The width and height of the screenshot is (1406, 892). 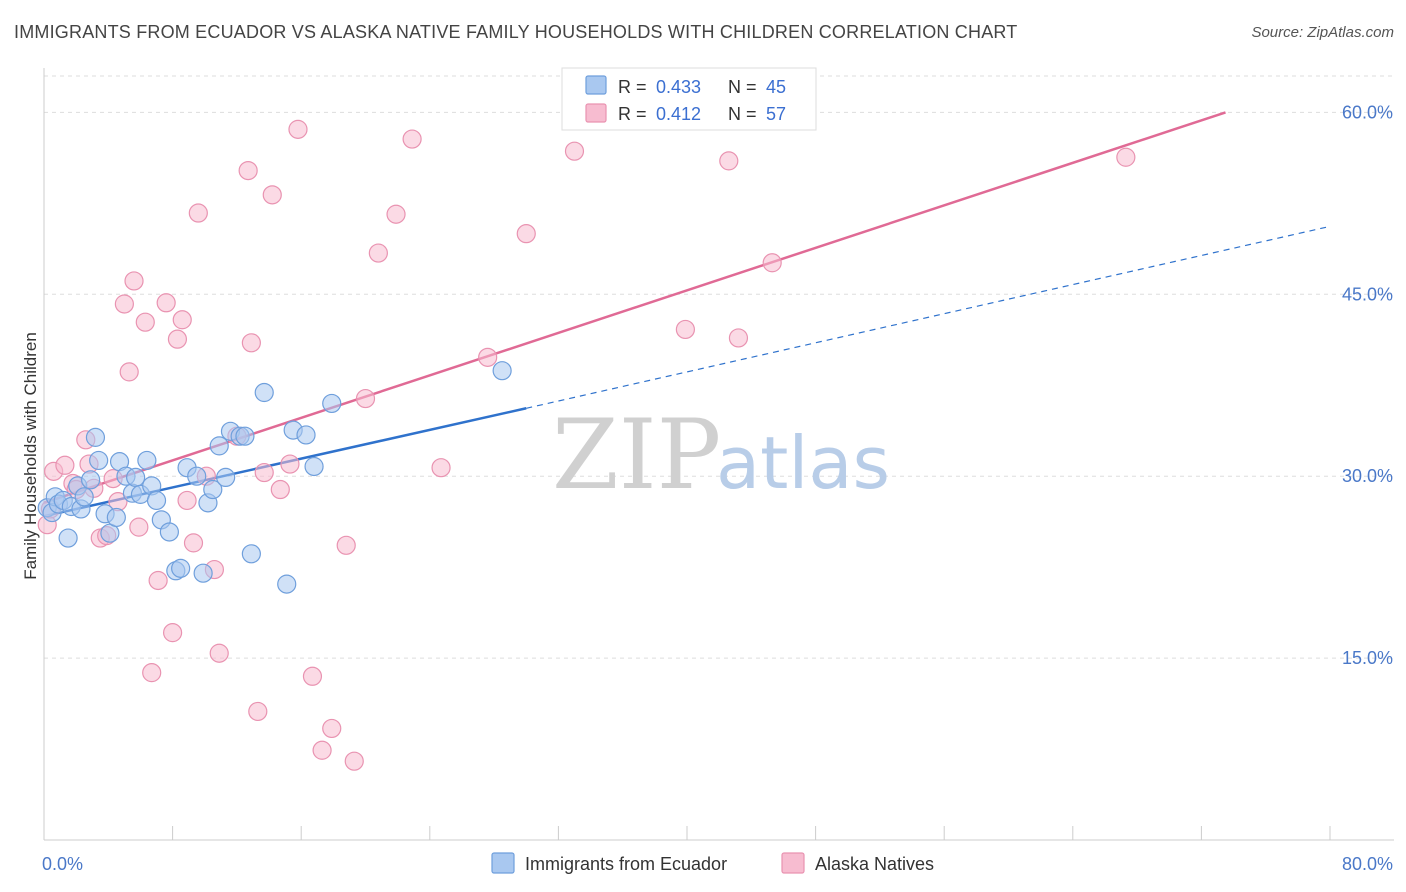 What do you see at coordinates (1367, 658) in the screenshot?
I see `y-tick-label-0: 15.0%` at bounding box center [1367, 658].